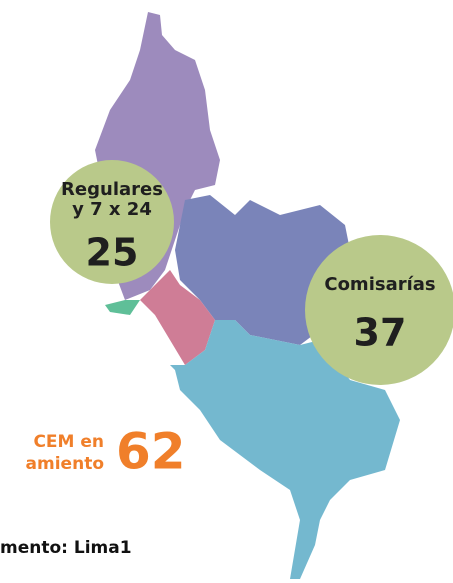  Describe the element at coordinates (65, 464) in the screenshot. I see `cem-label: amiento` at that location.